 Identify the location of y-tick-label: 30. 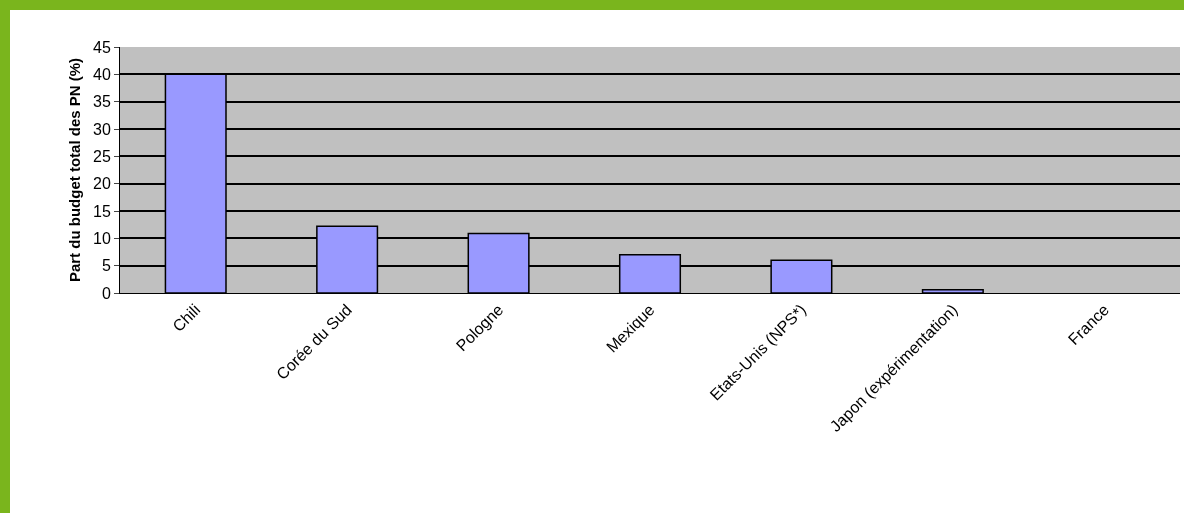
(102, 129).